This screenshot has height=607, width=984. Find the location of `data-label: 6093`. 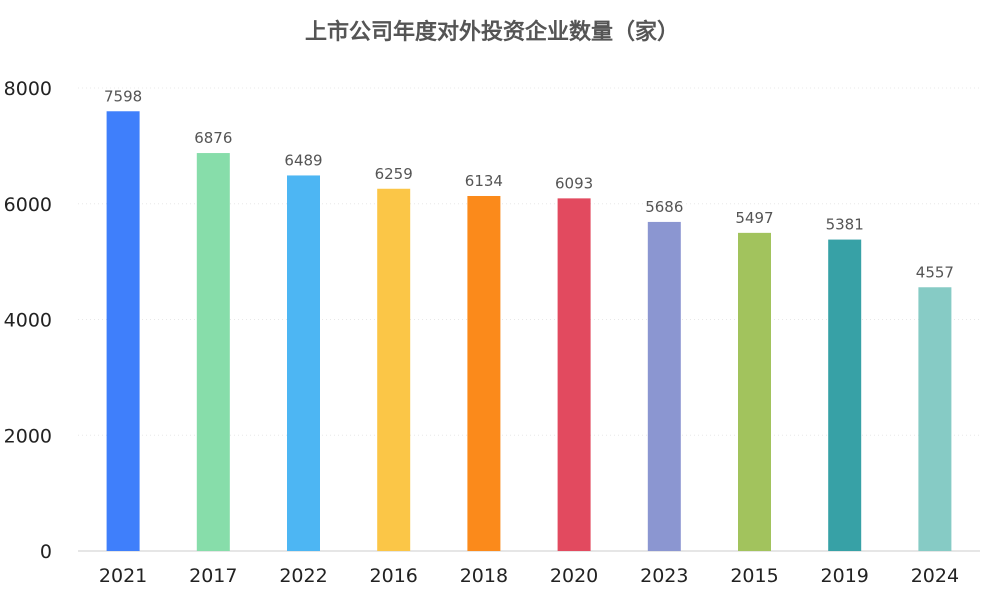

data-label: 6093 is located at coordinates (574, 183).